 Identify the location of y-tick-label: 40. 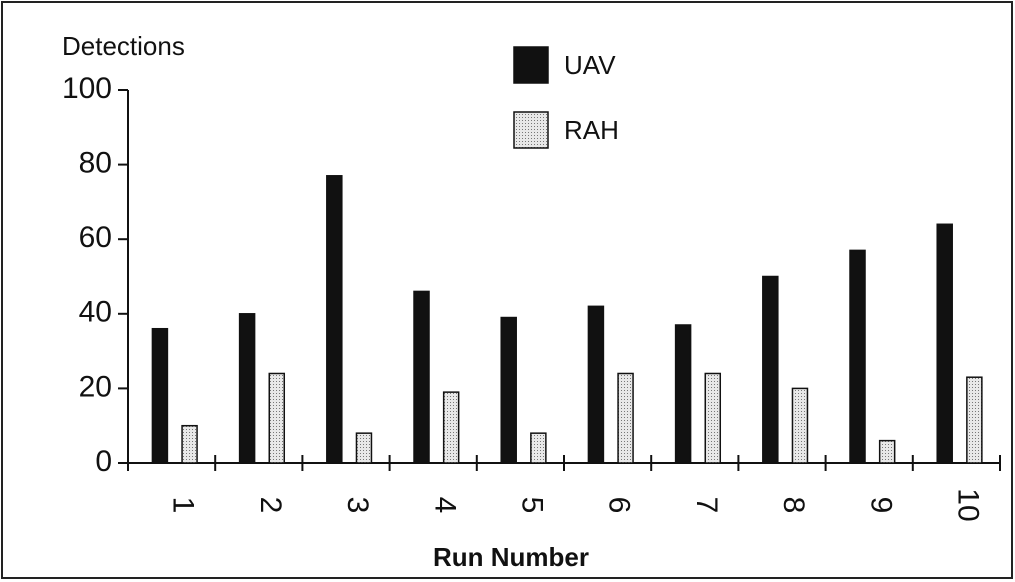
(95, 312).